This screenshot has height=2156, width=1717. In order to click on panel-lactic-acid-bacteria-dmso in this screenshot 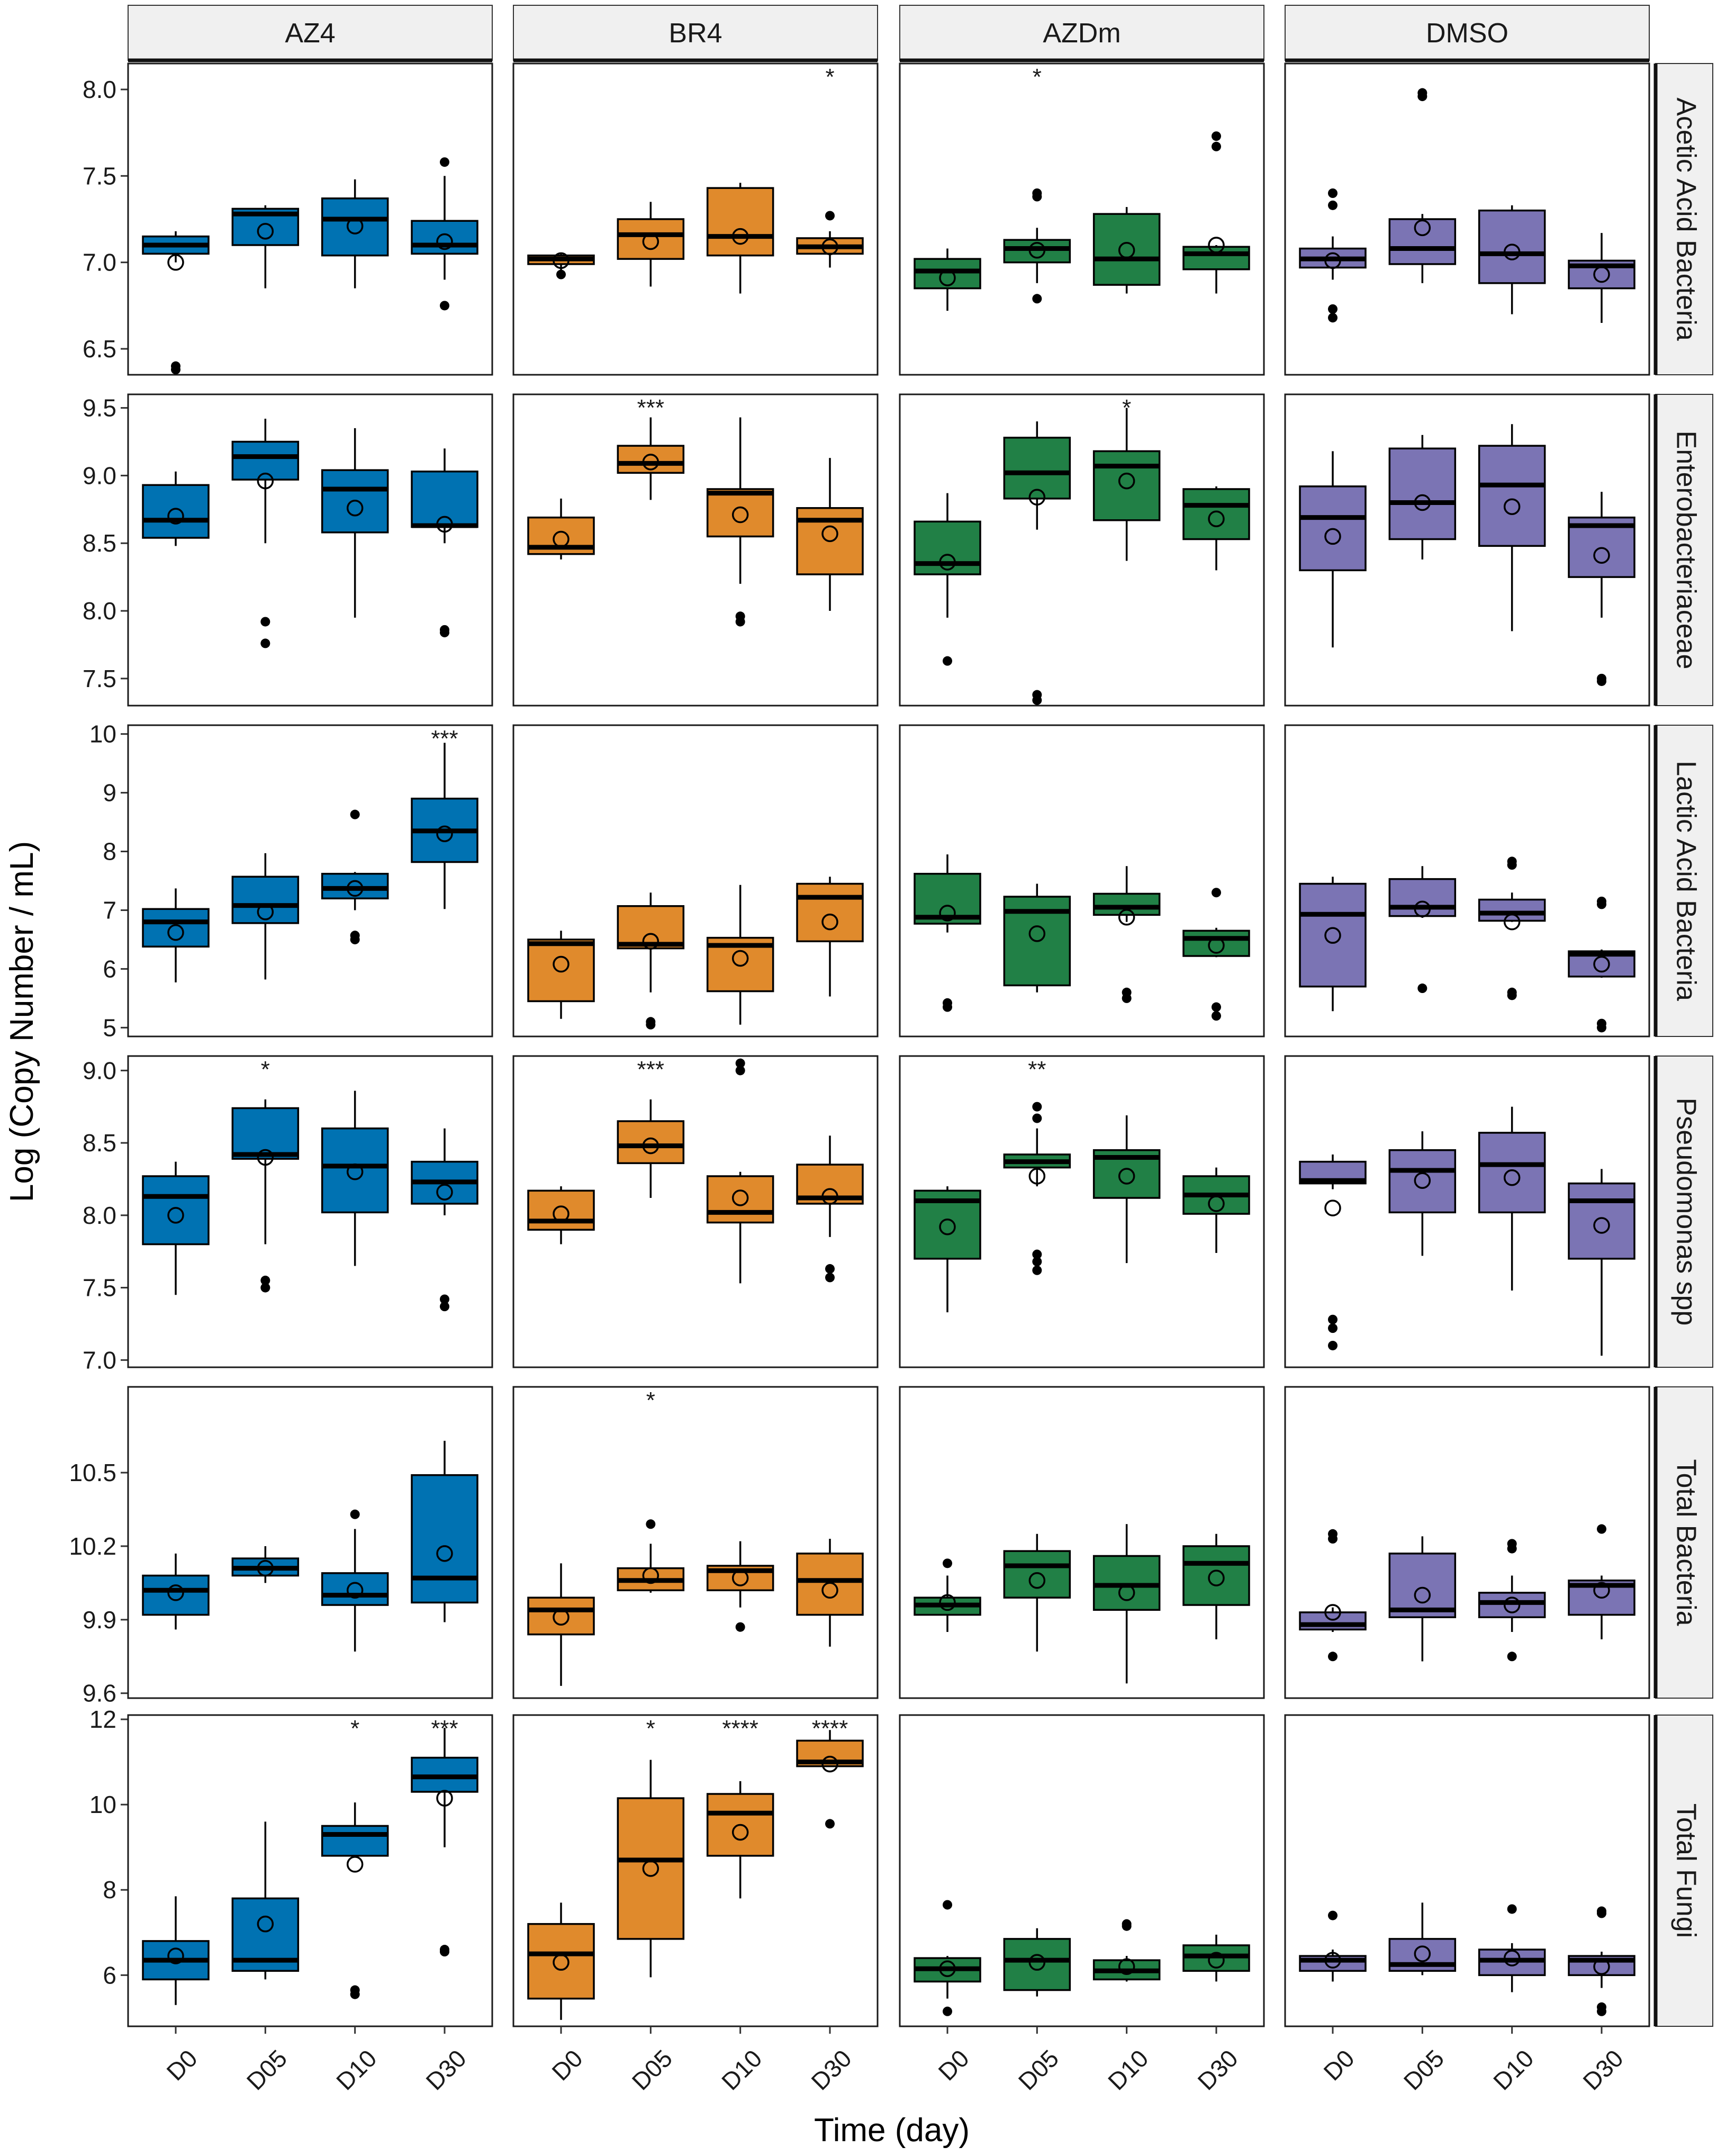, I will do `click(1467, 881)`.